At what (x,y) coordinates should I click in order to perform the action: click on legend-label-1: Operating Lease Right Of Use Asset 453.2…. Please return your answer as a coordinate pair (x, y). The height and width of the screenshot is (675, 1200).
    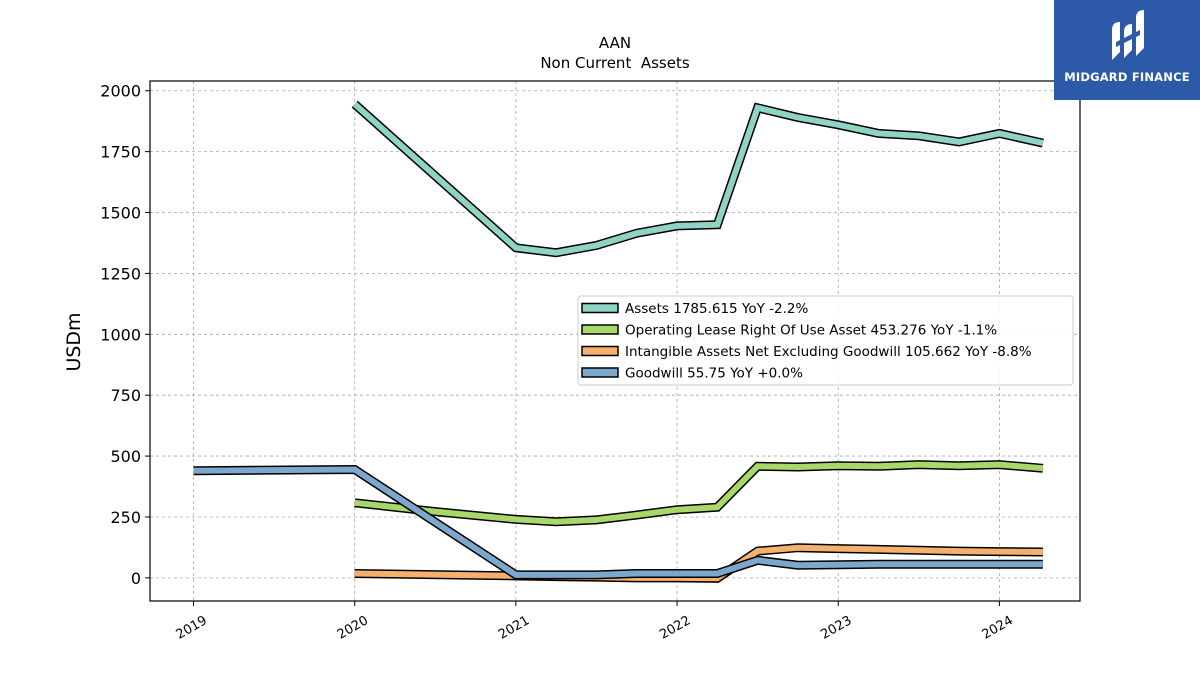
    Looking at the image, I should click on (811, 331).